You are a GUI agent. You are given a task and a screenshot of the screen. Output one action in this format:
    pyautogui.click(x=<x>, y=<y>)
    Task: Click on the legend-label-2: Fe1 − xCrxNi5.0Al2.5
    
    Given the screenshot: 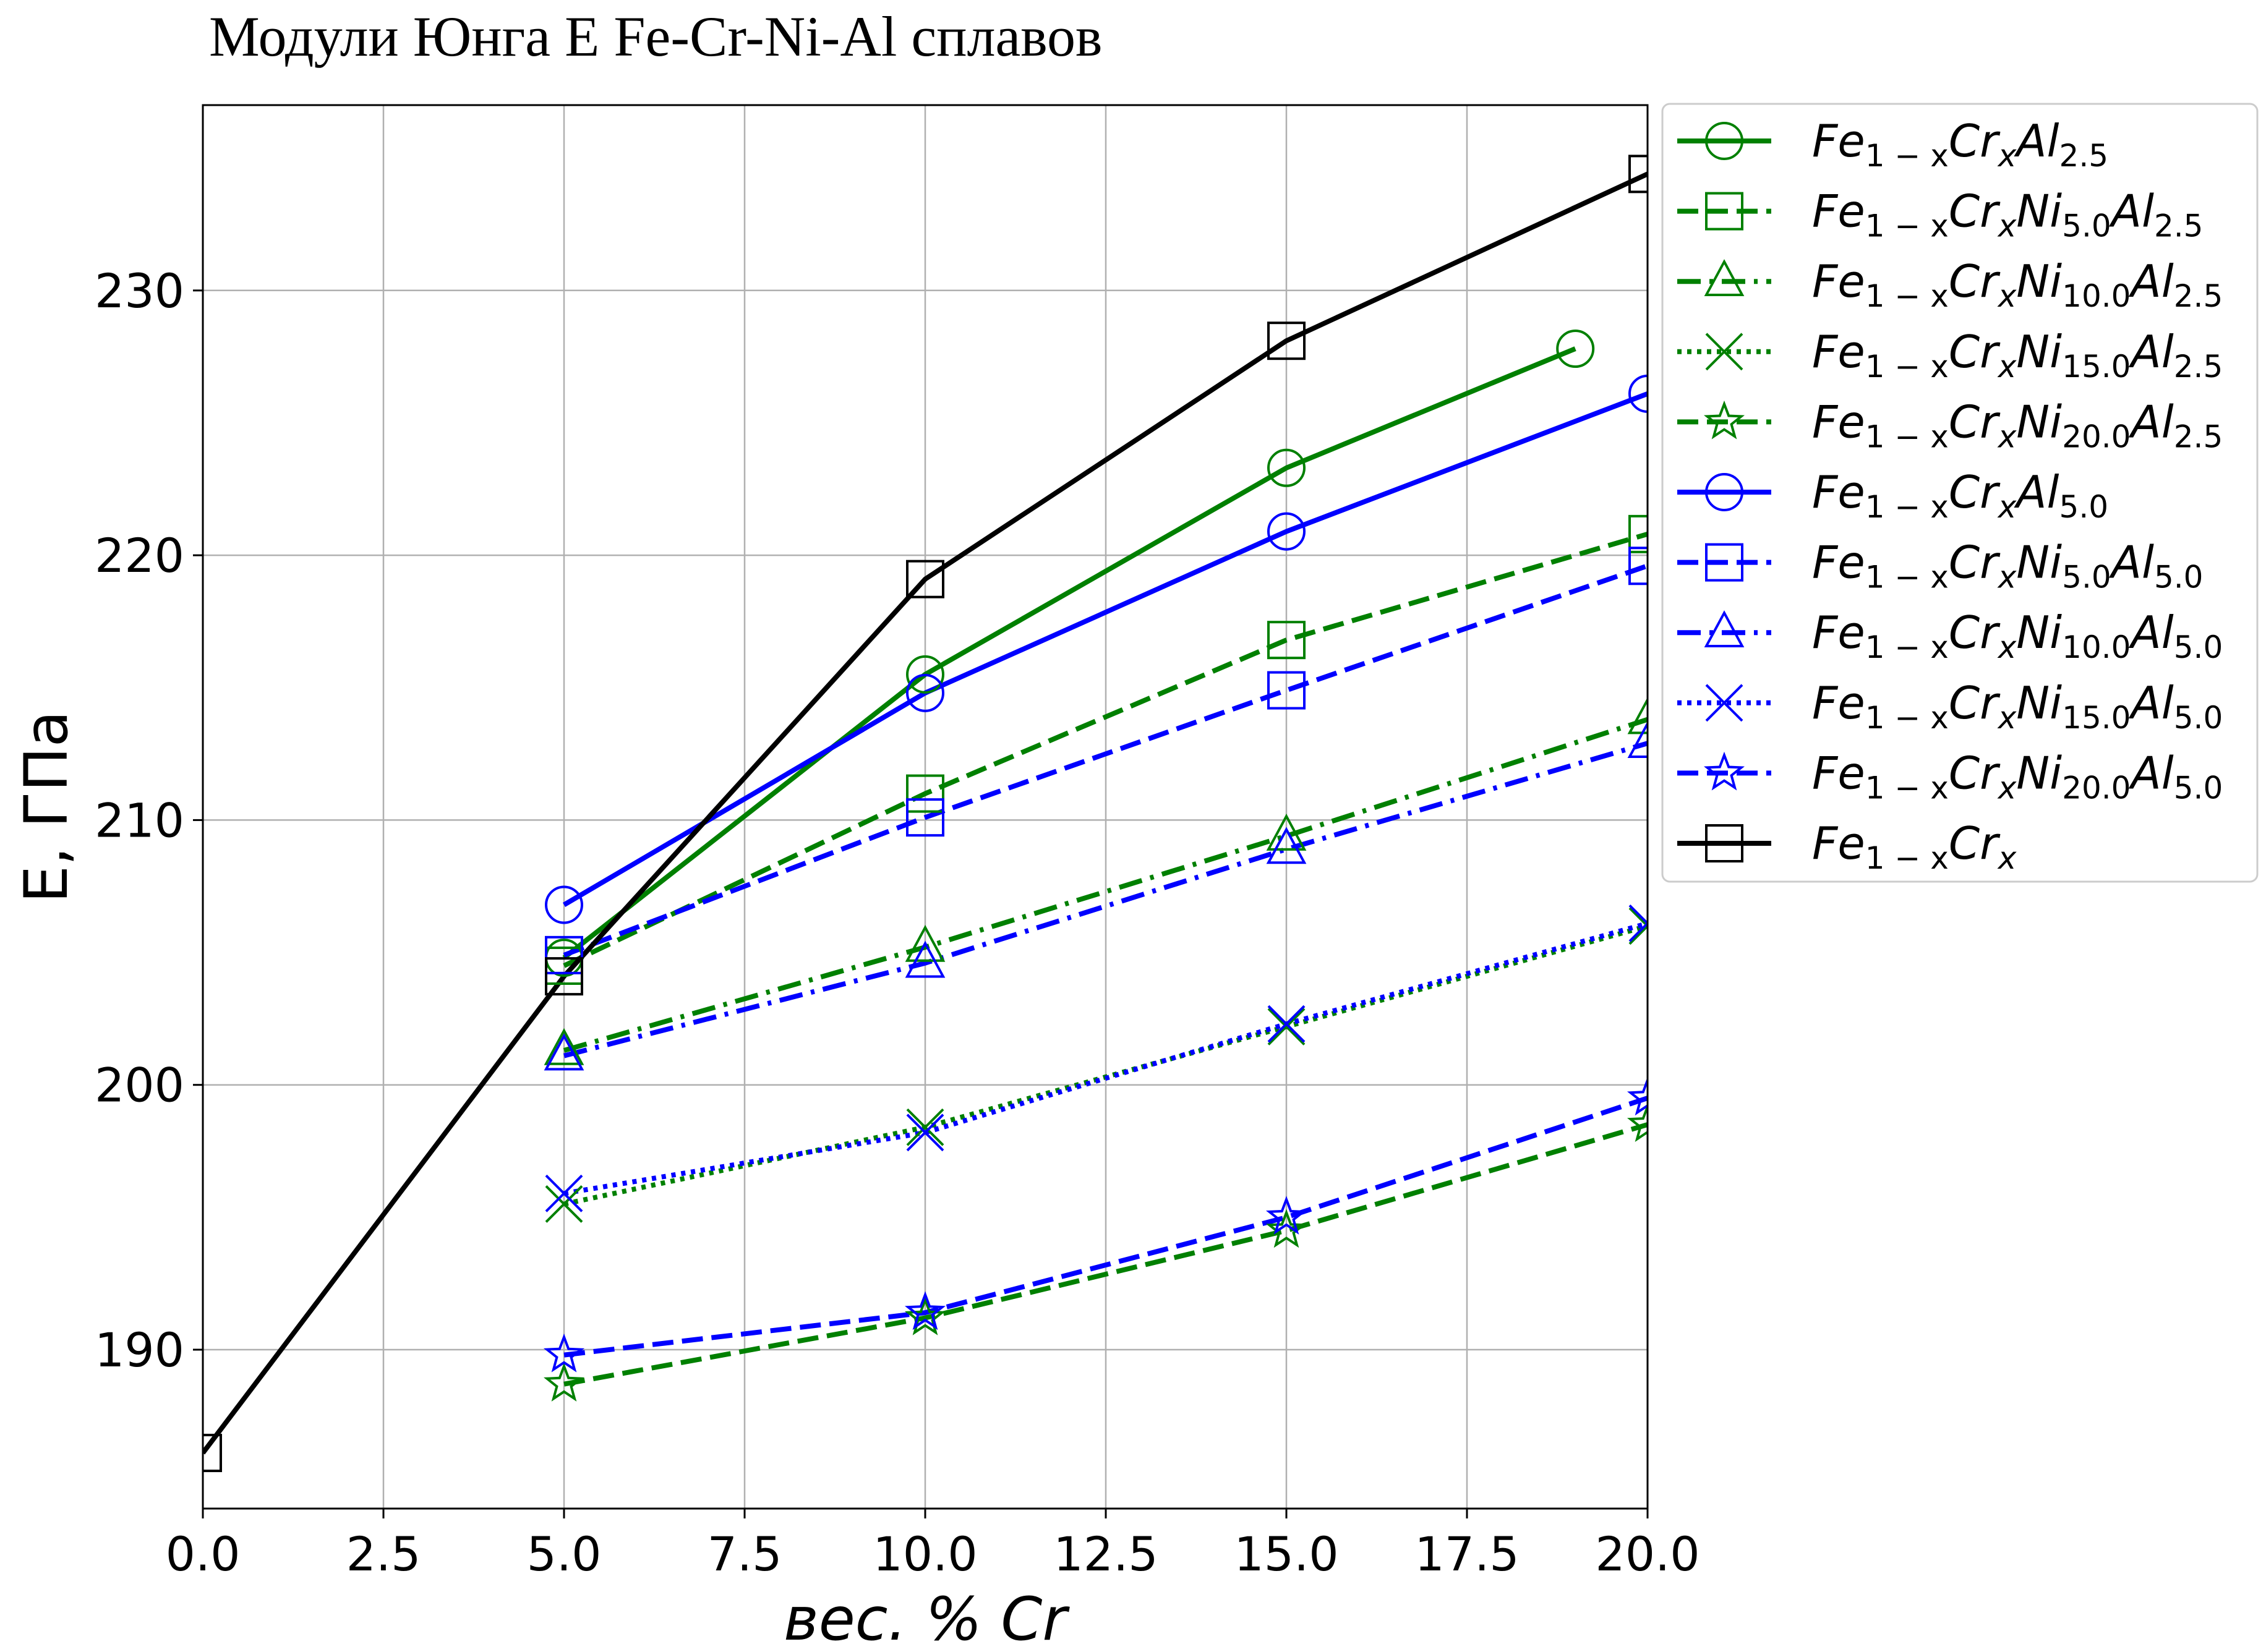 What is the action you would take?
    pyautogui.click(x=2008, y=214)
    